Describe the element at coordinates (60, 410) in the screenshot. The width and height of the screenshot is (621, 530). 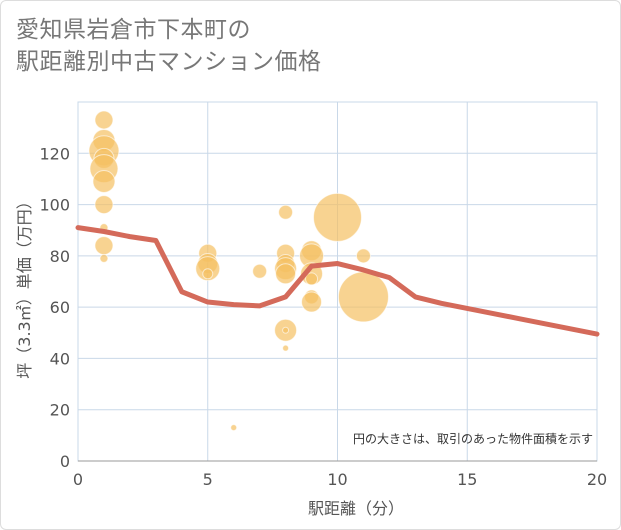
I see `y-tick-label: 20` at that location.